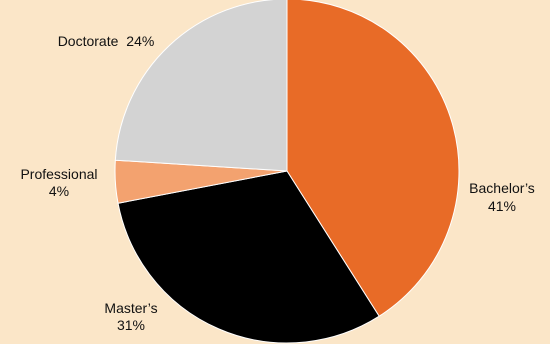 Image resolution: width=550 pixels, height=344 pixels. What do you see at coordinates (140, 41) in the screenshot?
I see `label-doctorate-value: 24%` at bounding box center [140, 41].